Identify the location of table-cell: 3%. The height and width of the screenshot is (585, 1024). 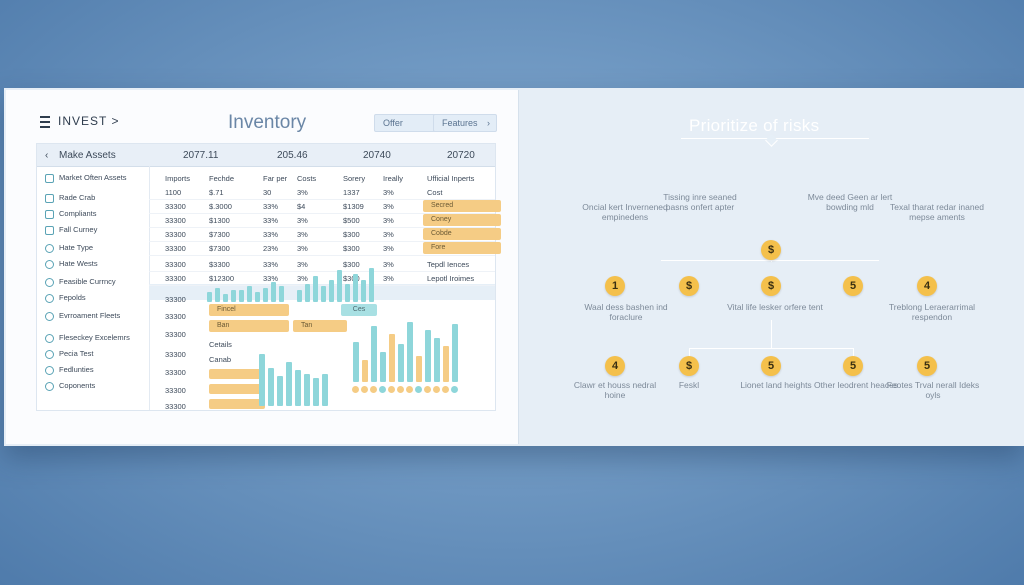
(388, 192).